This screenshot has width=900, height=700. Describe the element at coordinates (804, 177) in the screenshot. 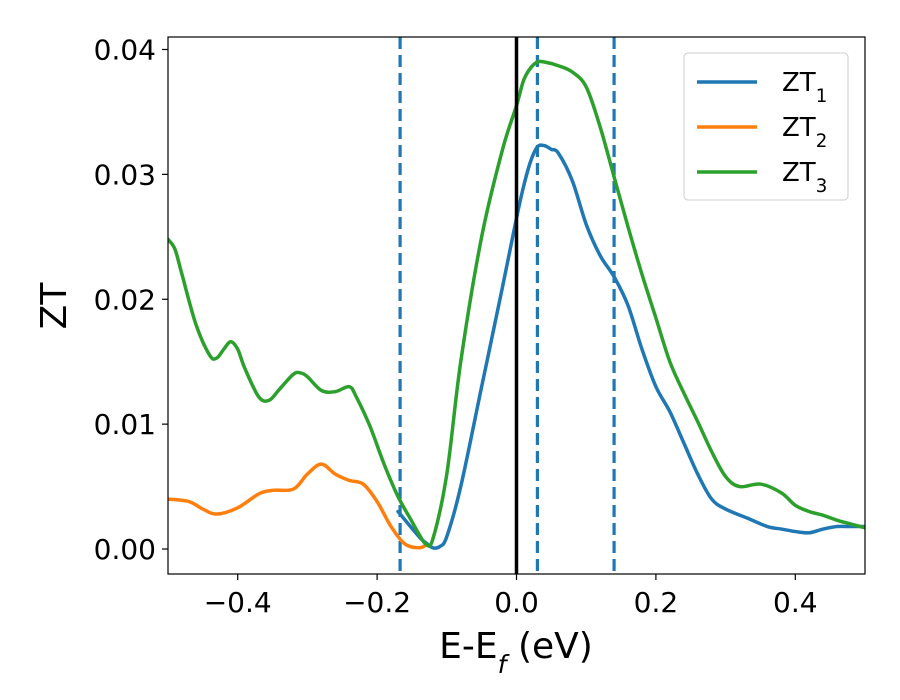

I see `legend-label: ZT3` at that location.